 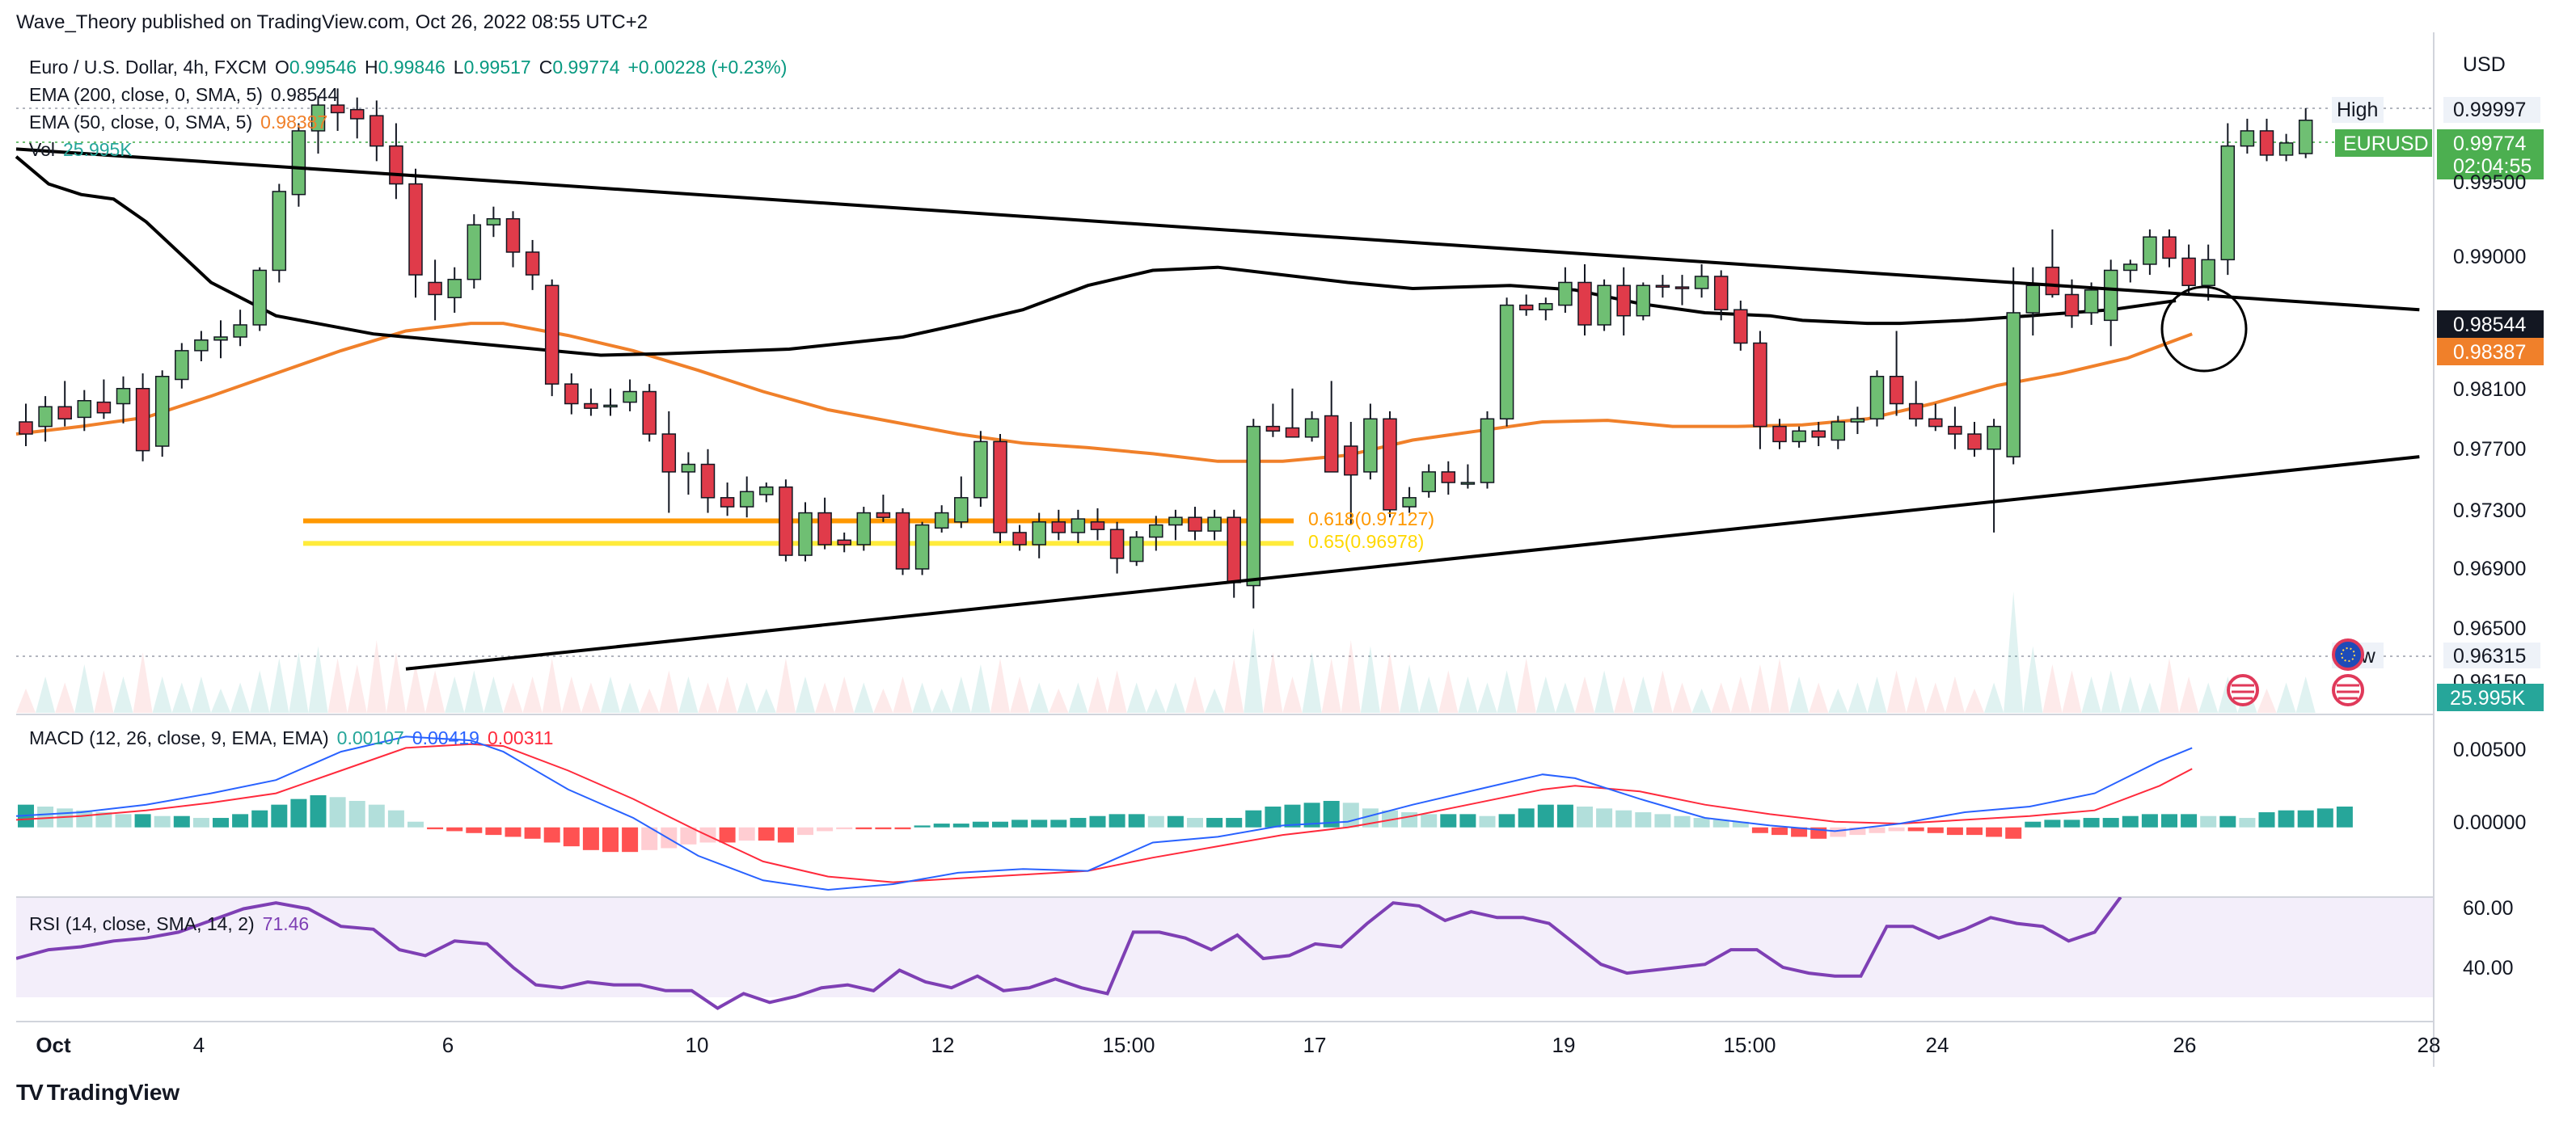 I want to click on rsi-tick: 60.00, so click(x=2488, y=908).